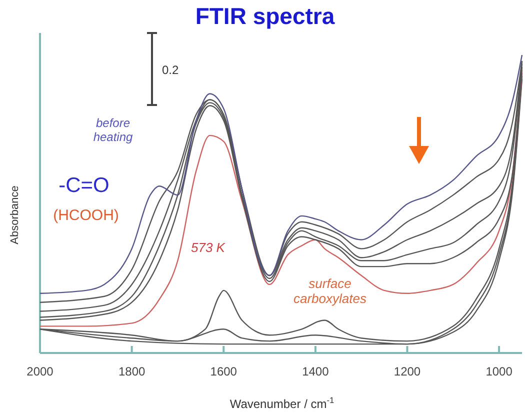 The height and width of the screenshot is (416, 525). What do you see at coordinates (208, 247) in the screenshot?
I see `annotation: 573 K` at bounding box center [208, 247].